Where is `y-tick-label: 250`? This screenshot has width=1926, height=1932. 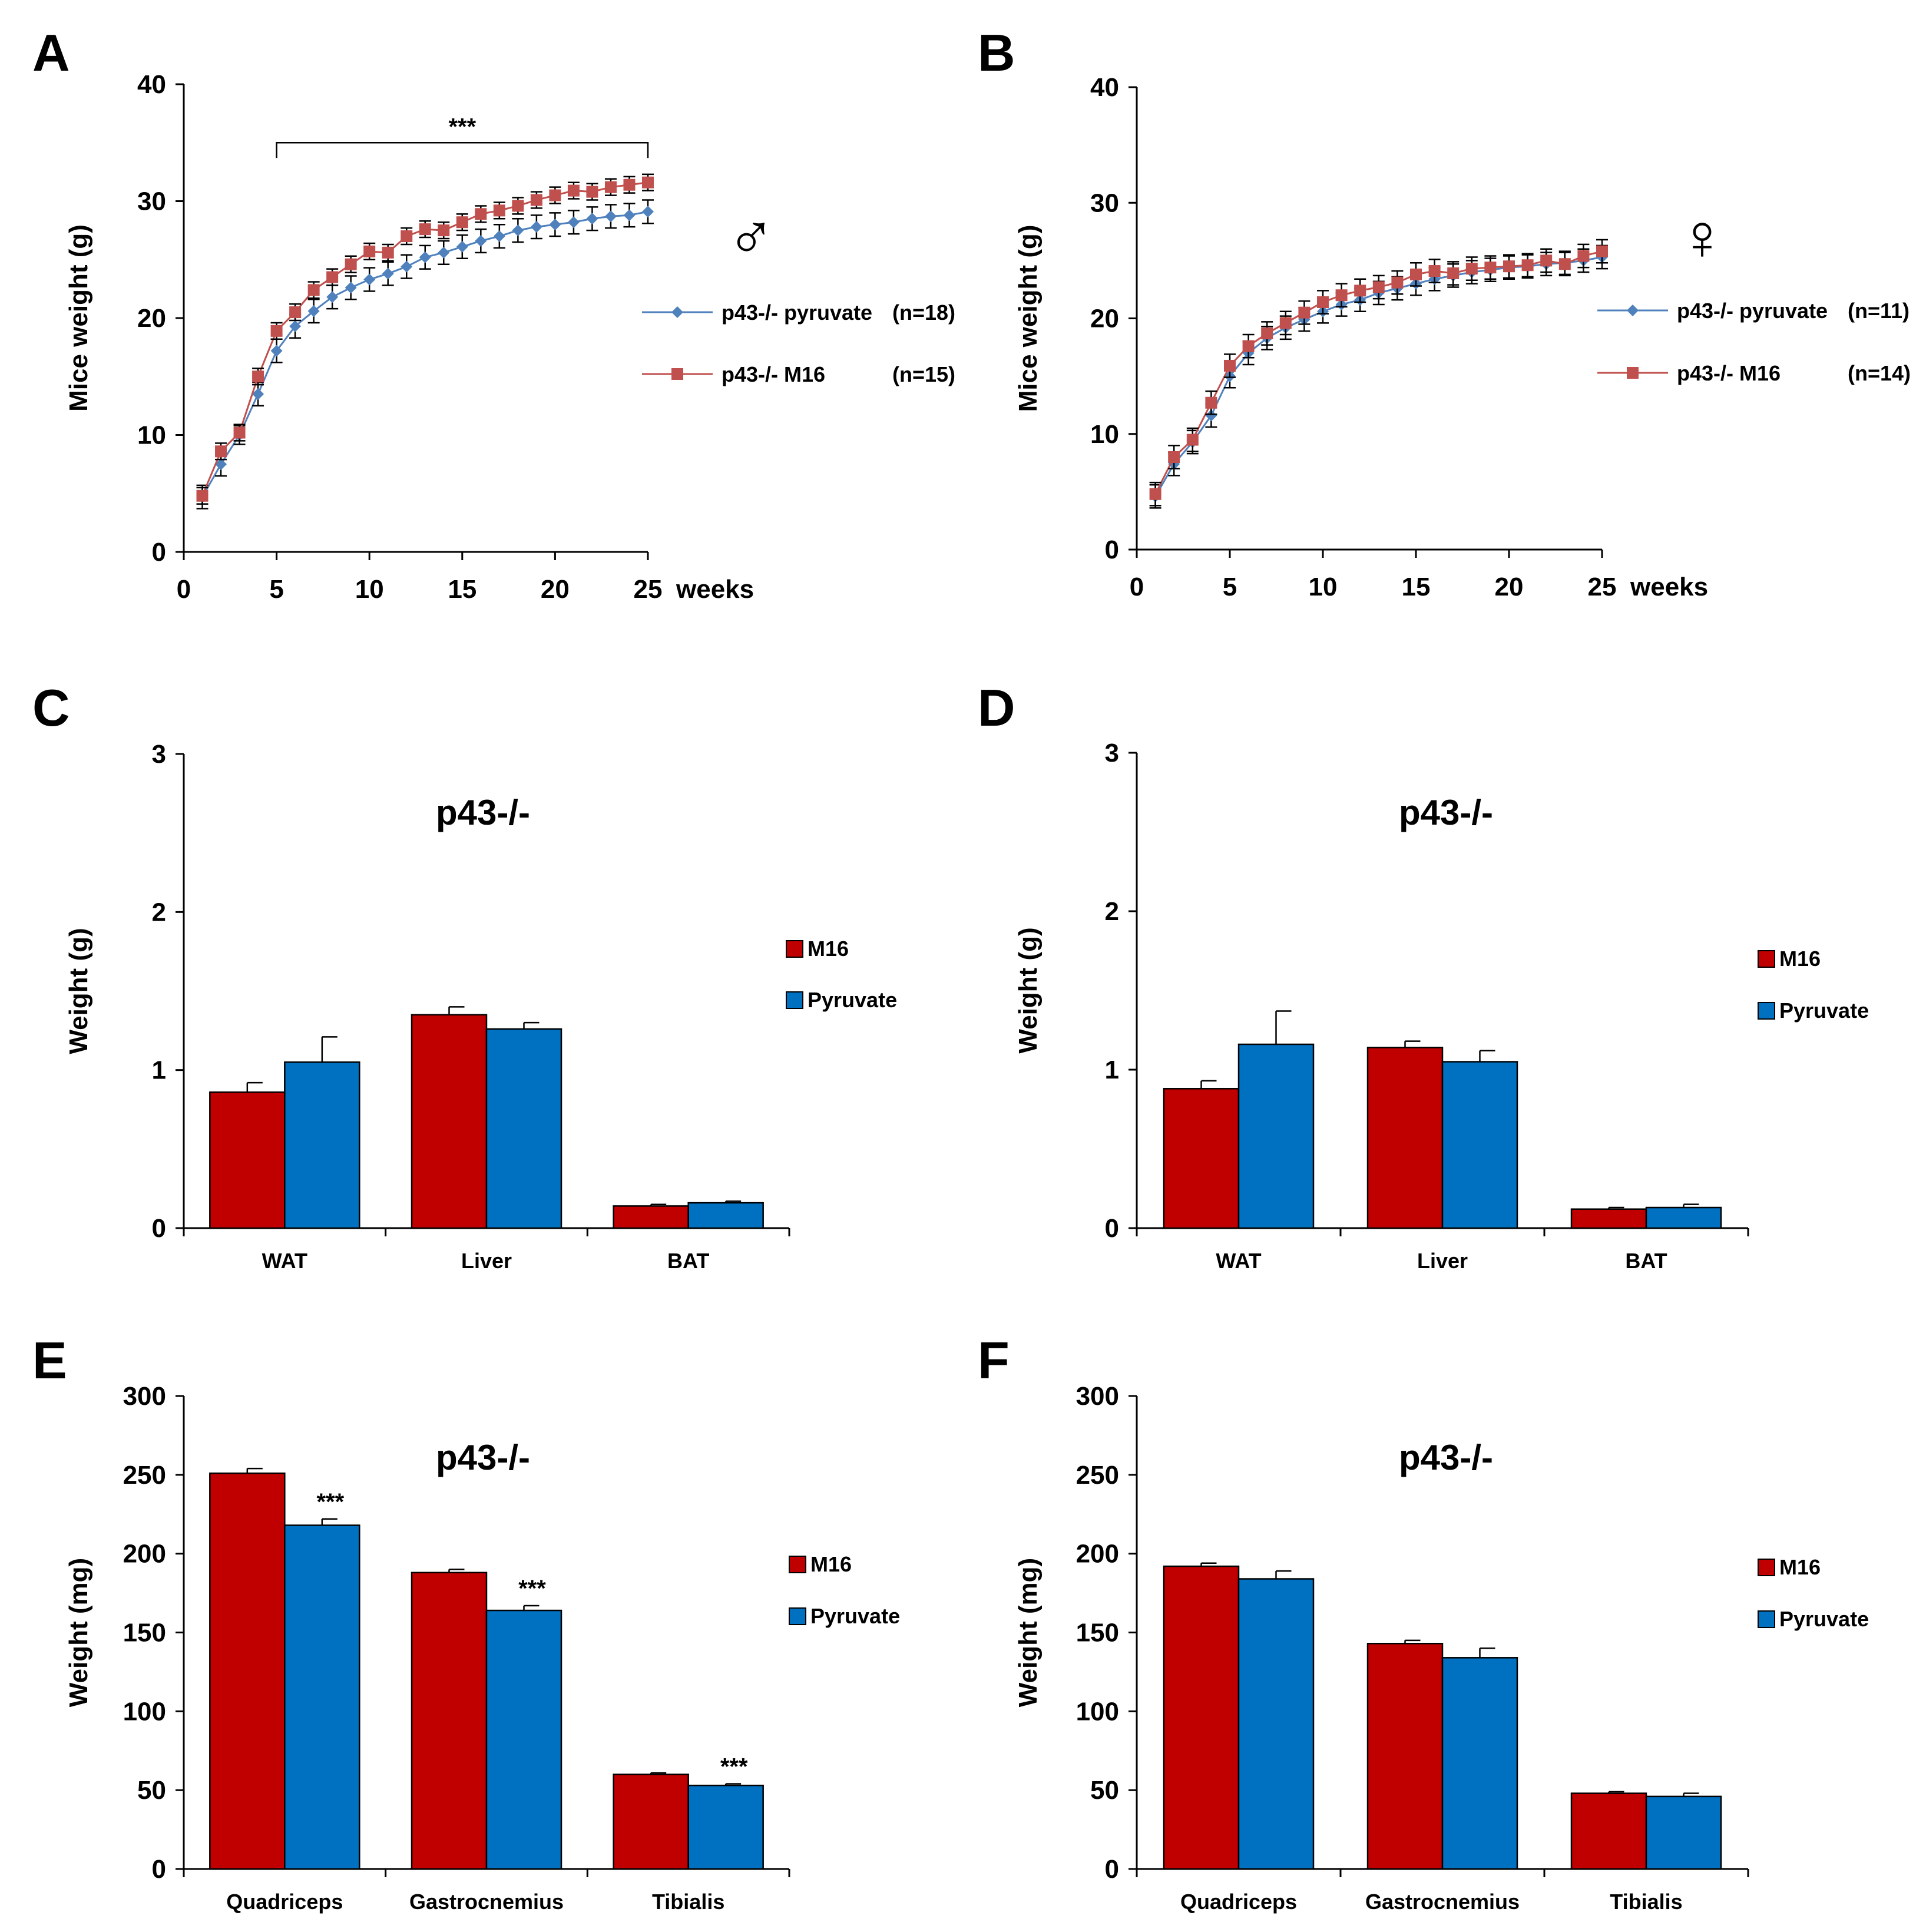 y-tick-label: 250 is located at coordinates (1097, 1475).